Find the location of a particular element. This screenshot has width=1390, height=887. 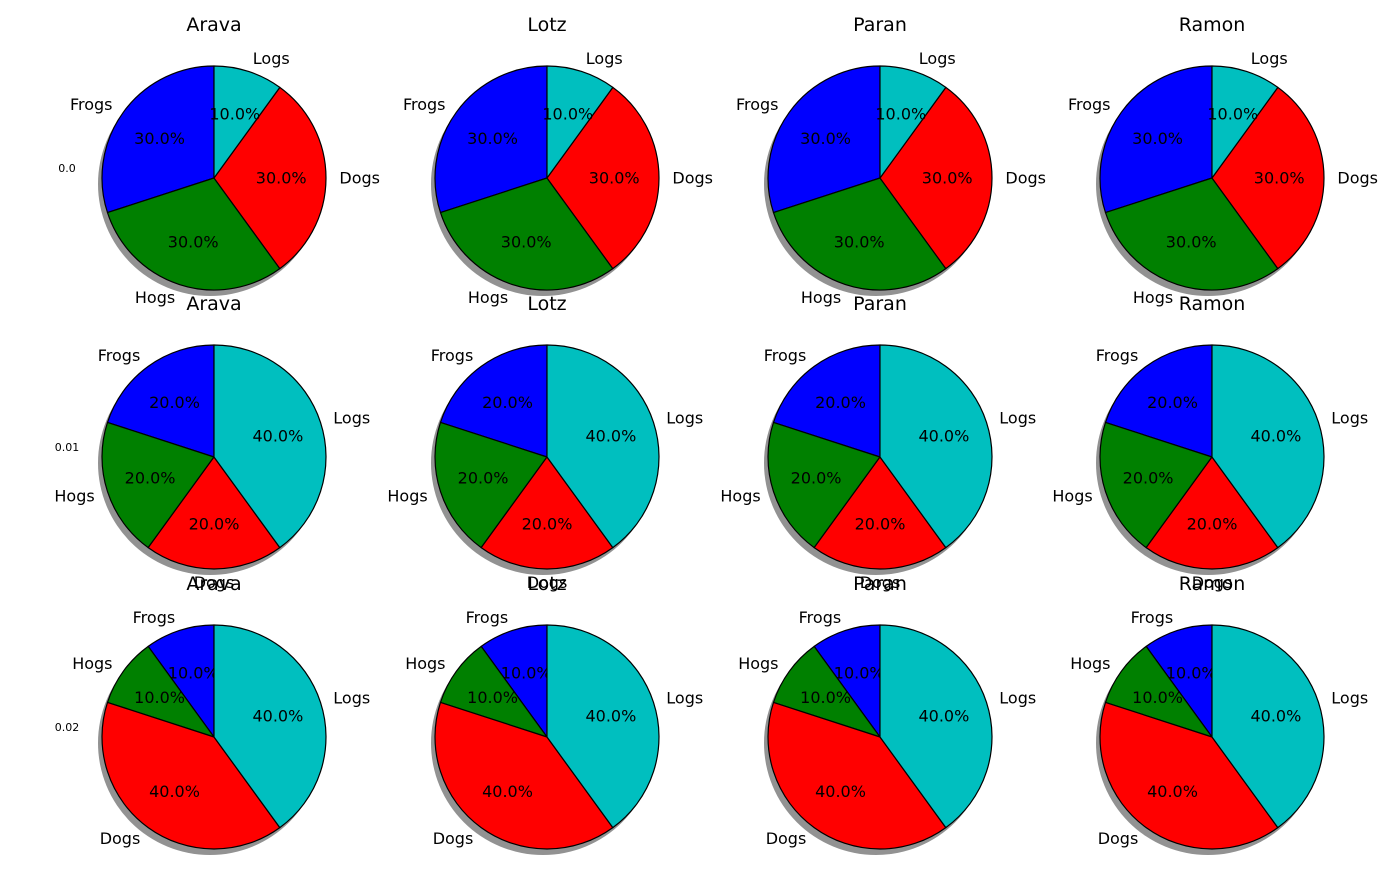

row-label: 0.01 is located at coordinates (67, 447).